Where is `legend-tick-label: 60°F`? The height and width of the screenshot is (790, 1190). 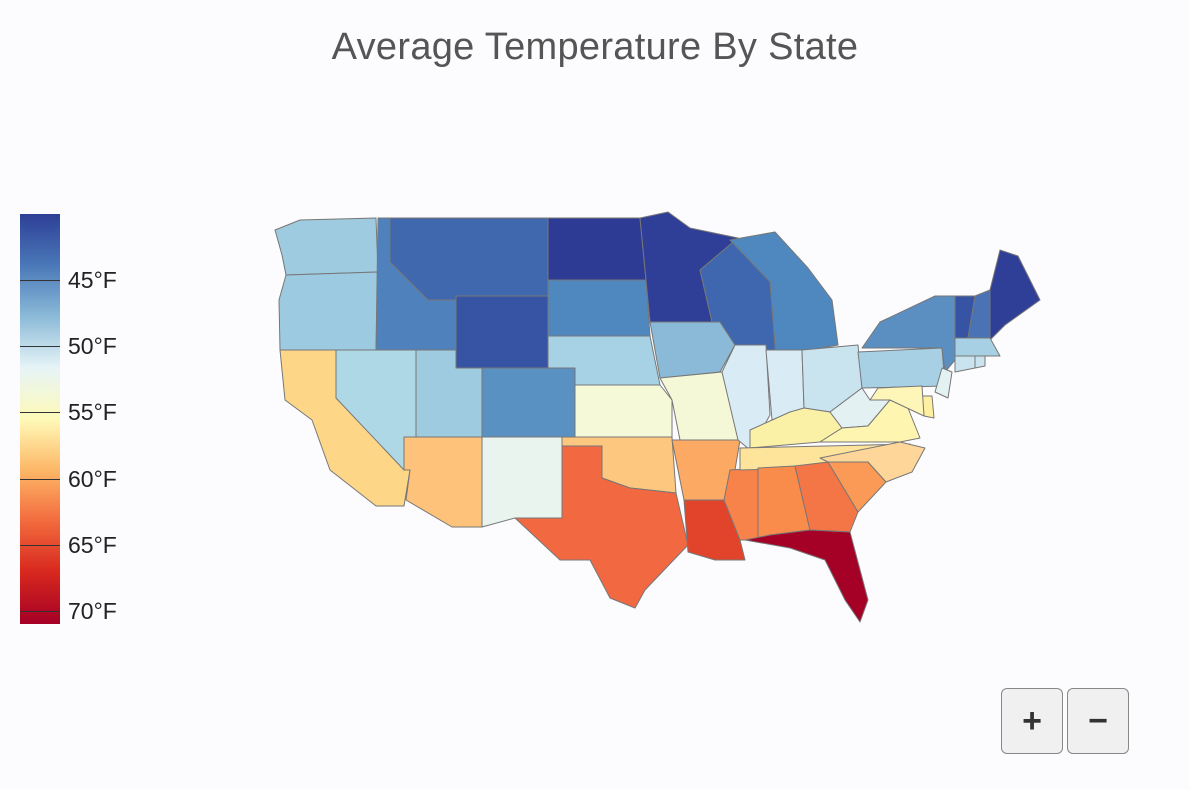 legend-tick-label: 60°F is located at coordinates (92, 479).